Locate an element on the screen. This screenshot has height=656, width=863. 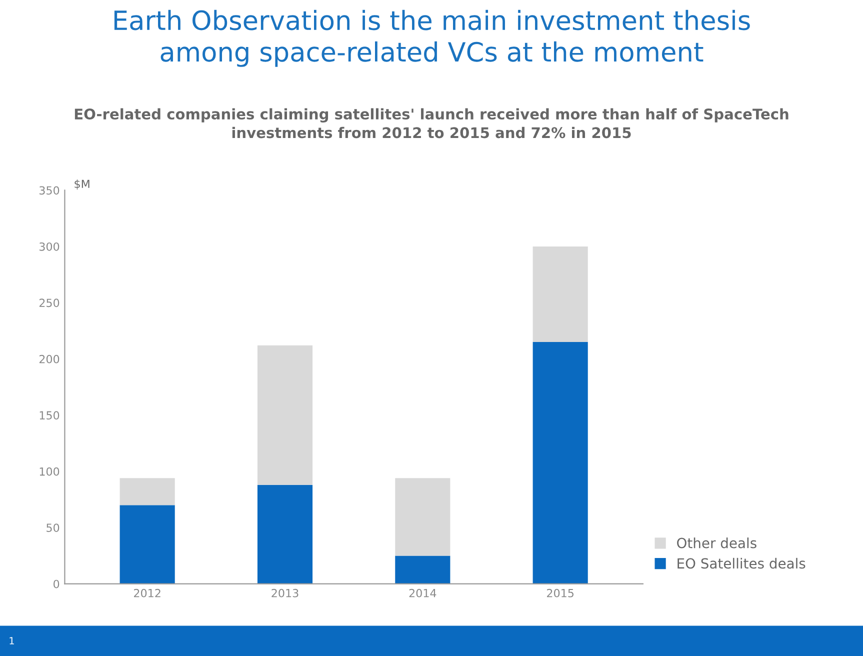
y-tick-label: 300 is located at coordinates (50, 246).